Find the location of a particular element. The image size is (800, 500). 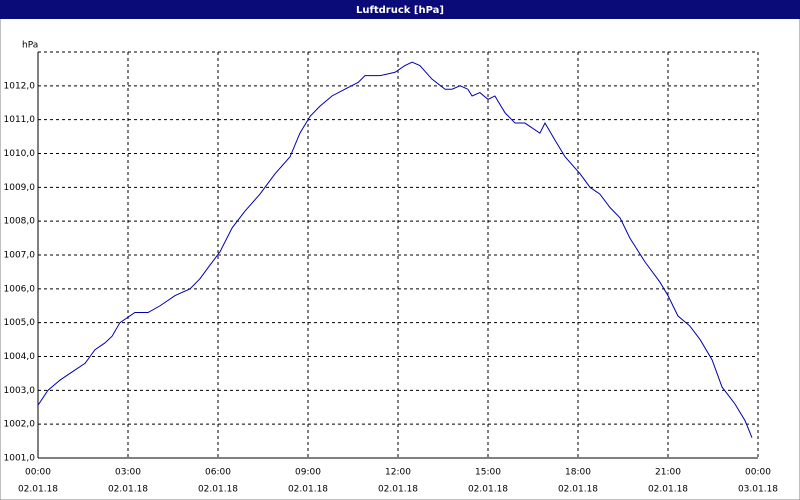

chart-title: Luftdruck [hPa] is located at coordinates (400, 10).